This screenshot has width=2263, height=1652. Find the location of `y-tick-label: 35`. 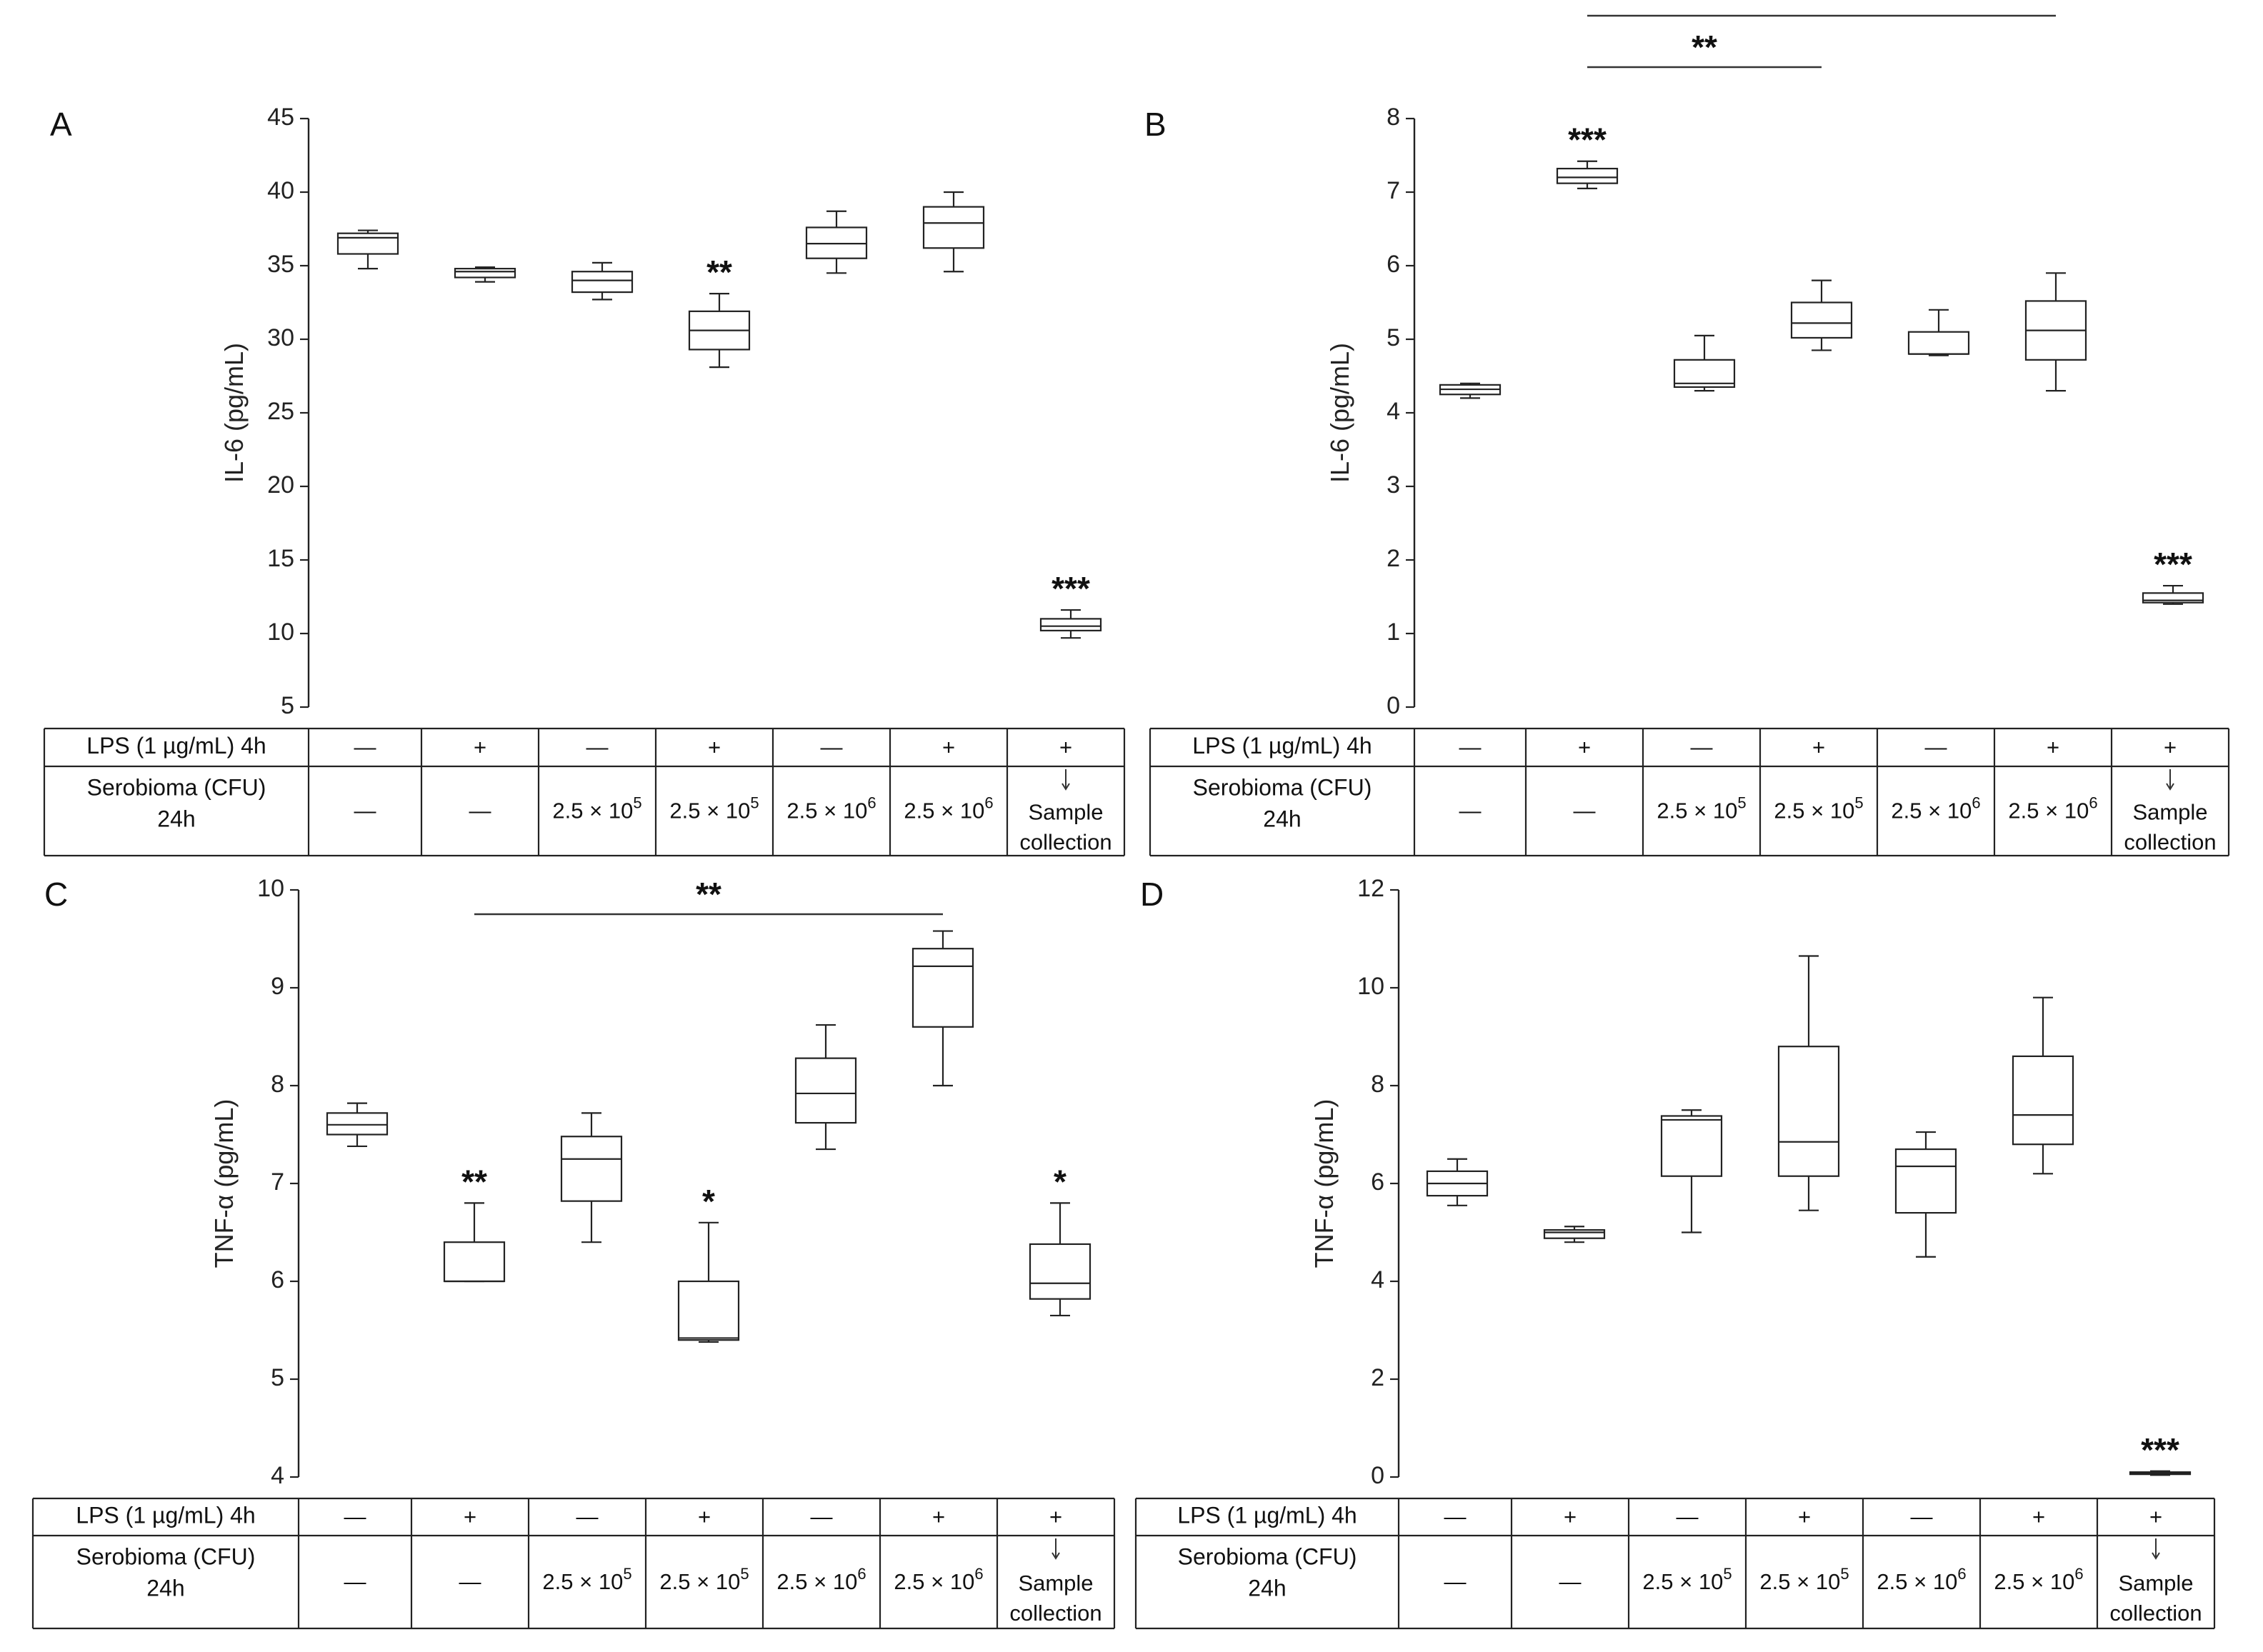

y-tick-label: 35 is located at coordinates (280, 264).